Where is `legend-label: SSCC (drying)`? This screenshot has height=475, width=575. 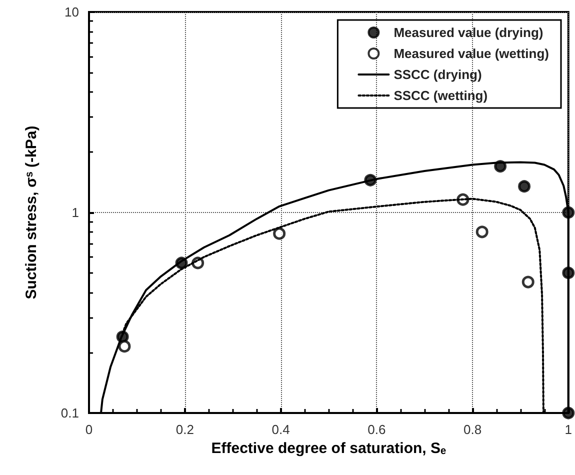 legend-label: SSCC (drying) is located at coordinates (438, 74).